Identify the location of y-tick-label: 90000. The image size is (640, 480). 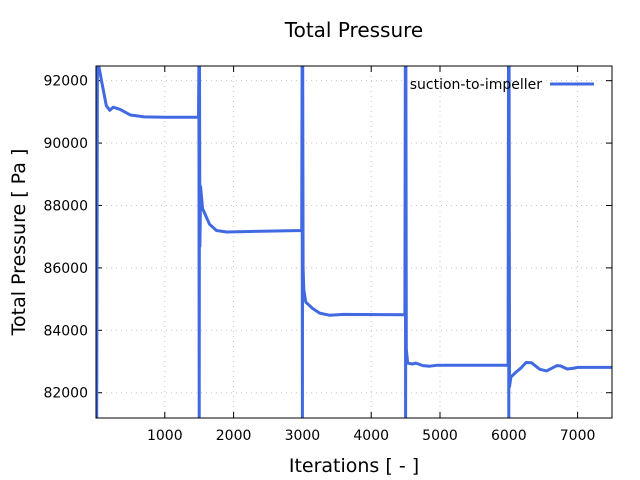
(65, 144).